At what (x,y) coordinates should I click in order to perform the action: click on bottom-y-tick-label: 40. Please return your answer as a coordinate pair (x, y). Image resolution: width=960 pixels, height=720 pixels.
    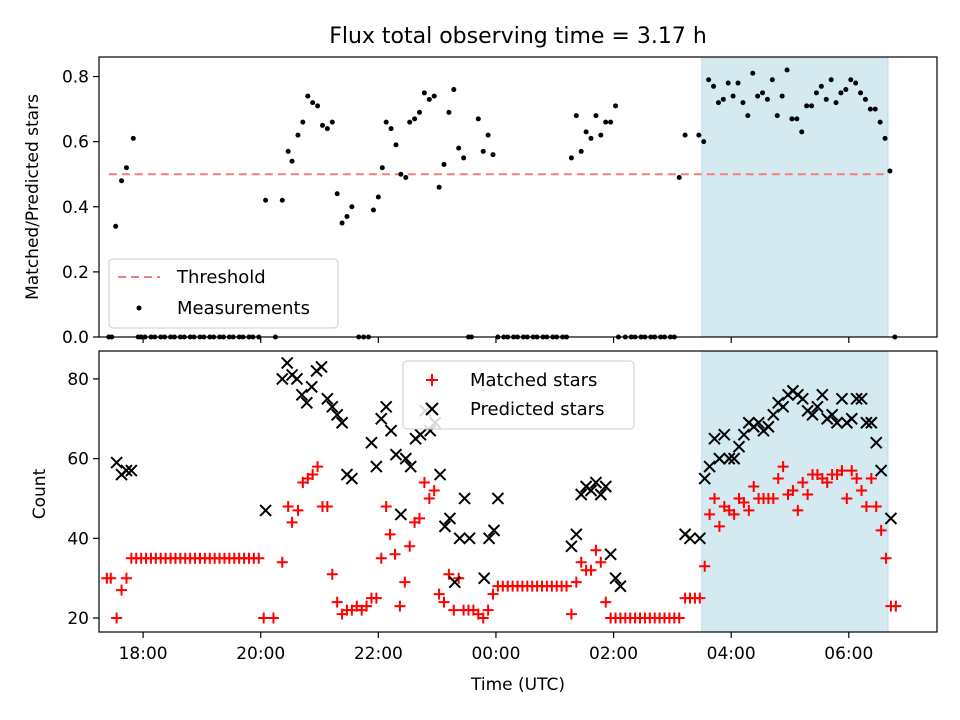
    Looking at the image, I should click on (78, 539).